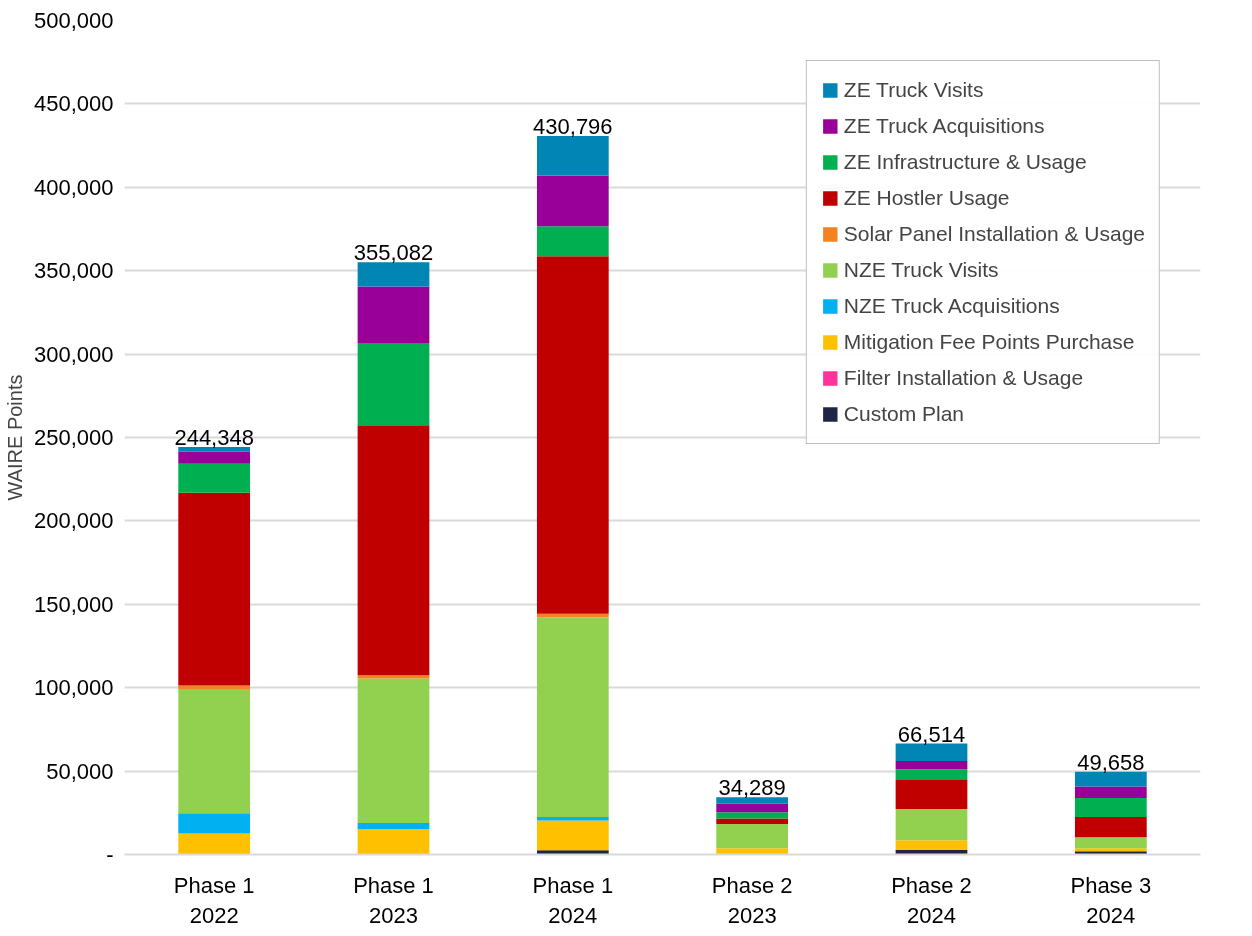 The image size is (1252, 936). Describe the element at coordinates (931, 734) in the screenshot. I see `total-label: 66,514` at that location.